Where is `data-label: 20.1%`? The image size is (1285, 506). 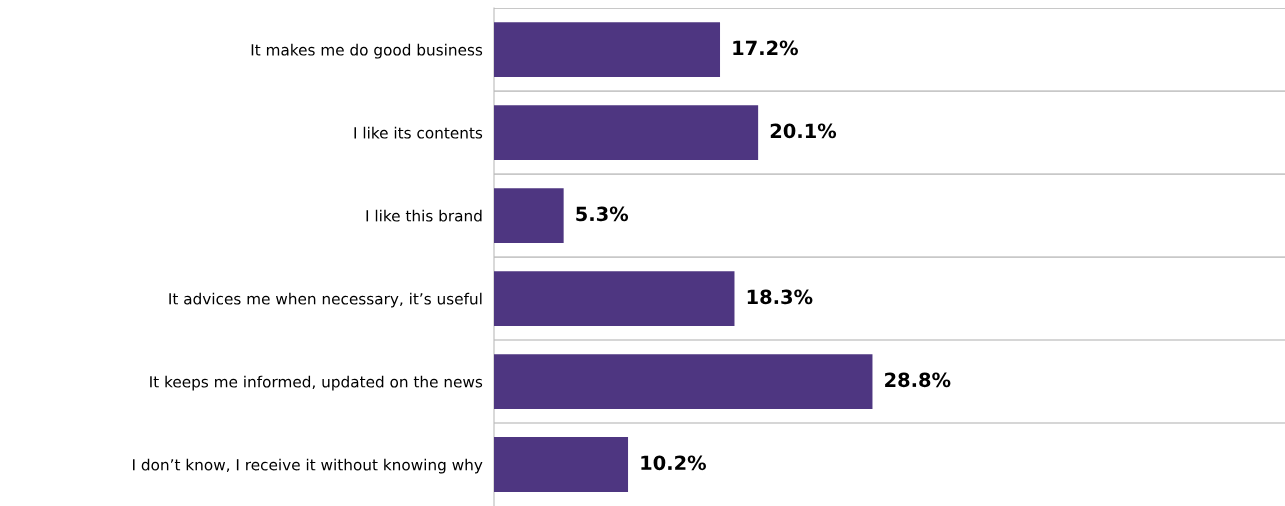
data-label: 20.1% is located at coordinates (803, 131).